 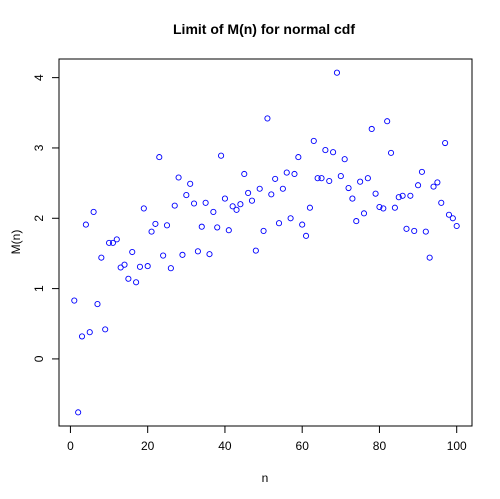 What do you see at coordinates (264, 29) in the screenshot?
I see `chart-title: Limit of M(n) for normal cdf` at bounding box center [264, 29].